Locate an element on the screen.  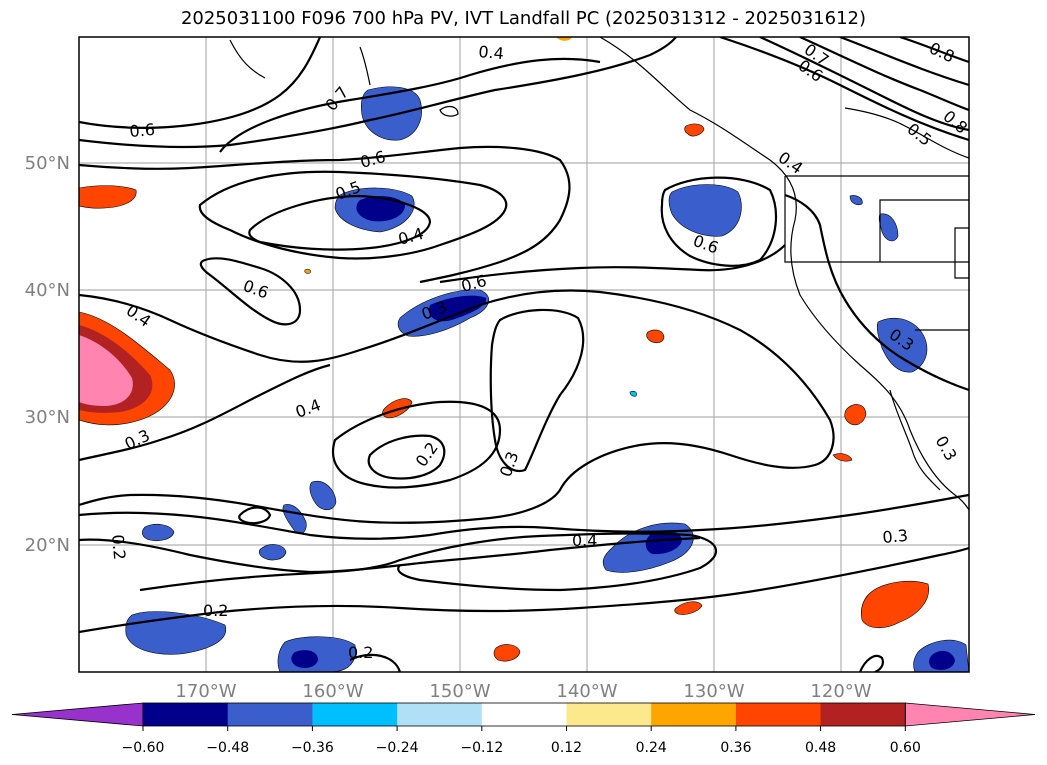
colorbar-tick-label: −0.36 is located at coordinates (312, 748).